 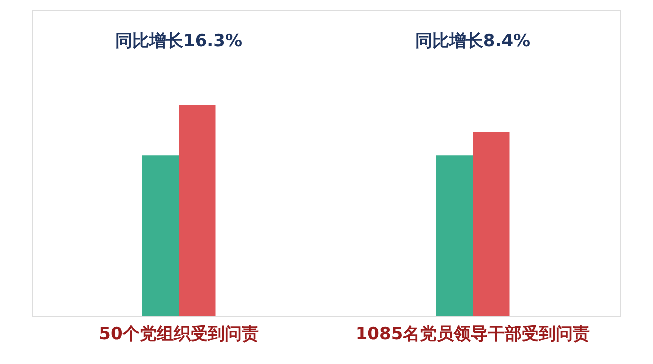 I want to click on x-tick-label: 1085名党员领导干部受到问责, so click(x=473, y=334).